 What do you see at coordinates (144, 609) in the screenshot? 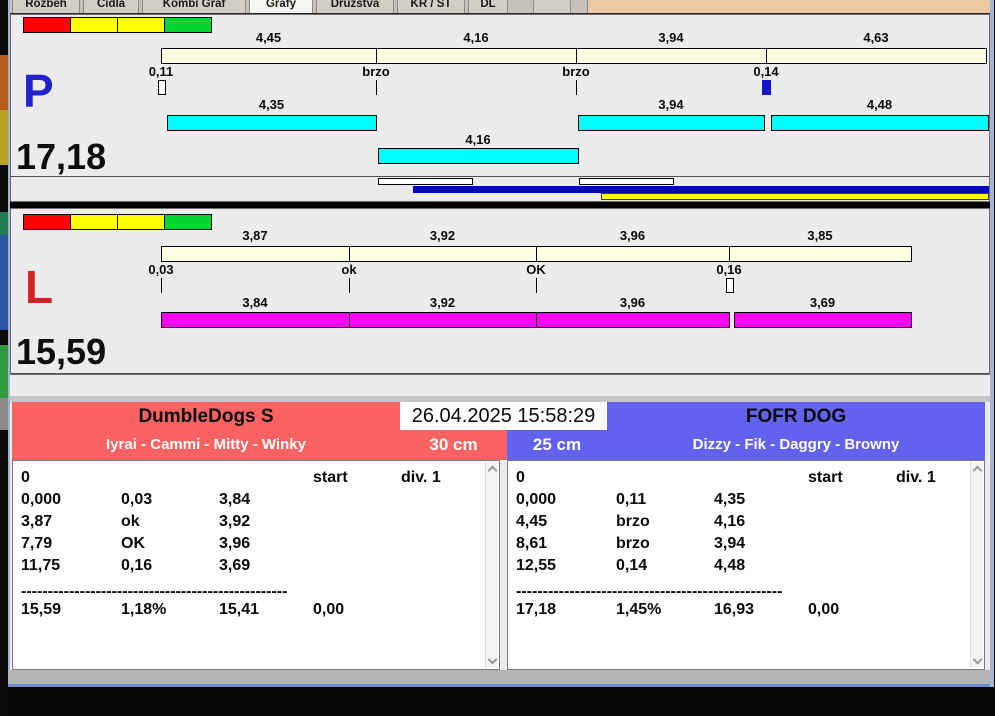
I see `table-cell: 1,18%` at bounding box center [144, 609].